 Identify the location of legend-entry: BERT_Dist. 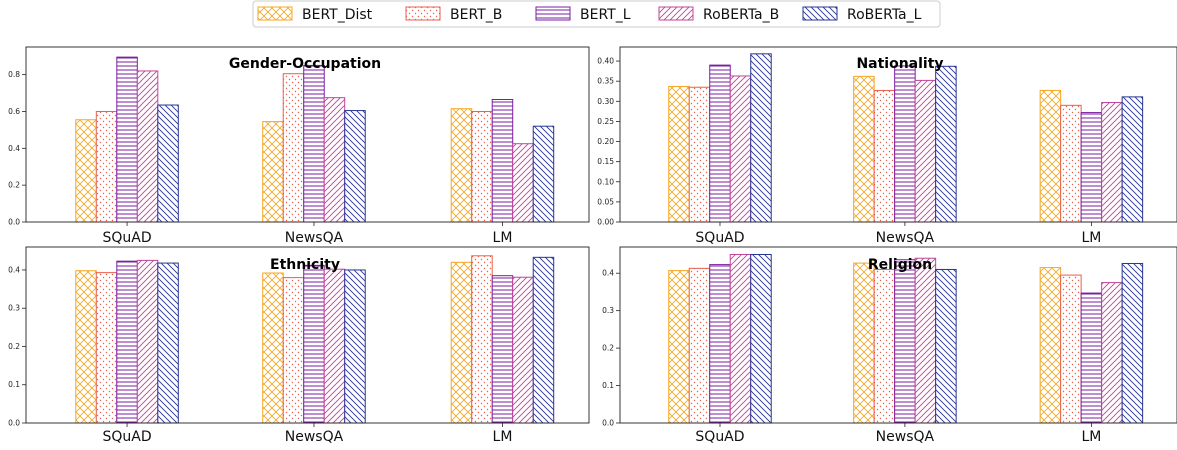
(315, 14).